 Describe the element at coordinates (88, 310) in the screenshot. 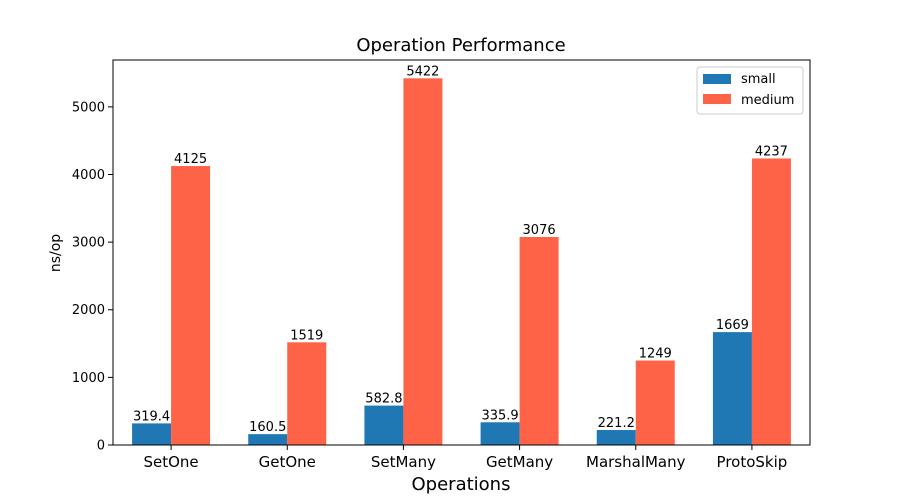

I see `y-tick-label-2000: 2000` at that location.